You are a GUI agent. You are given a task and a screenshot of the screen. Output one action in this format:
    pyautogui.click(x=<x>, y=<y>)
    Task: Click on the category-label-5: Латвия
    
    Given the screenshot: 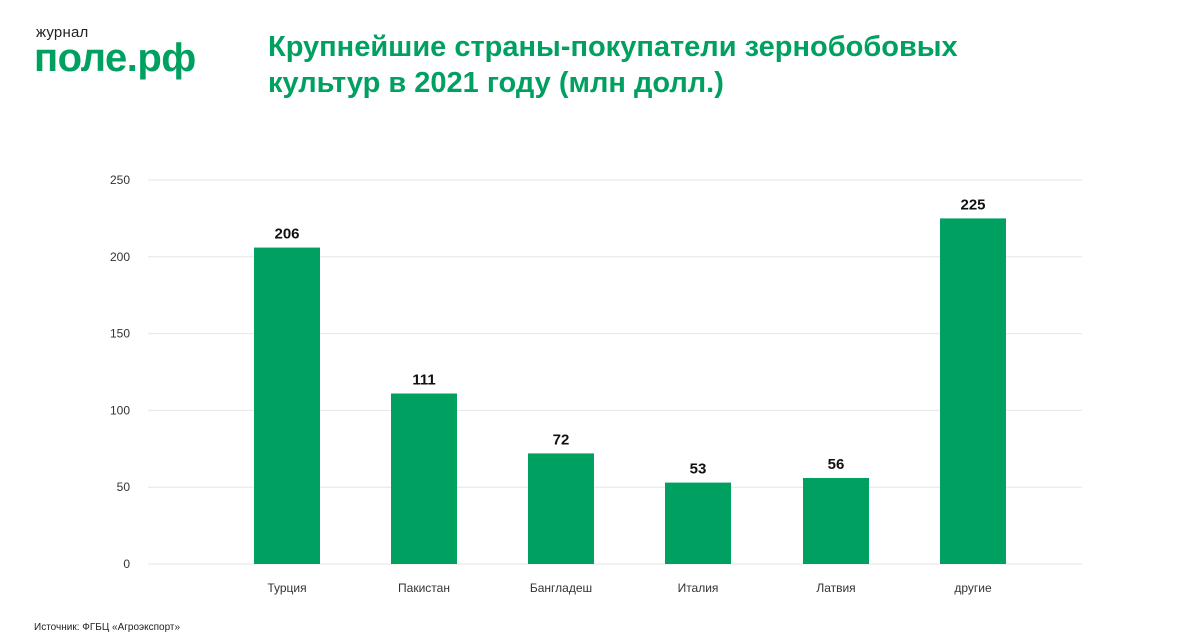 What is the action you would take?
    pyautogui.click(x=835, y=588)
    